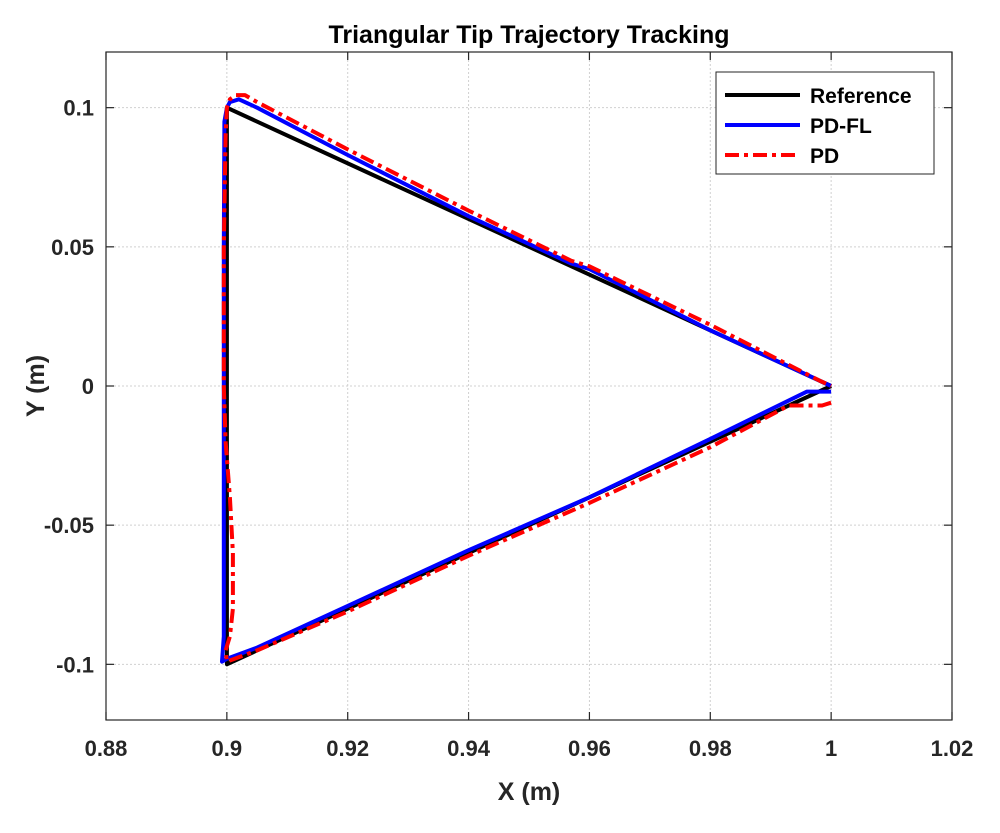 This screenshot has width=1000, height=833. What do you see at coordinates (72, 247) in the screenshot?
I see `y-tick-label: 0.05` at bounding box center [72, 247].